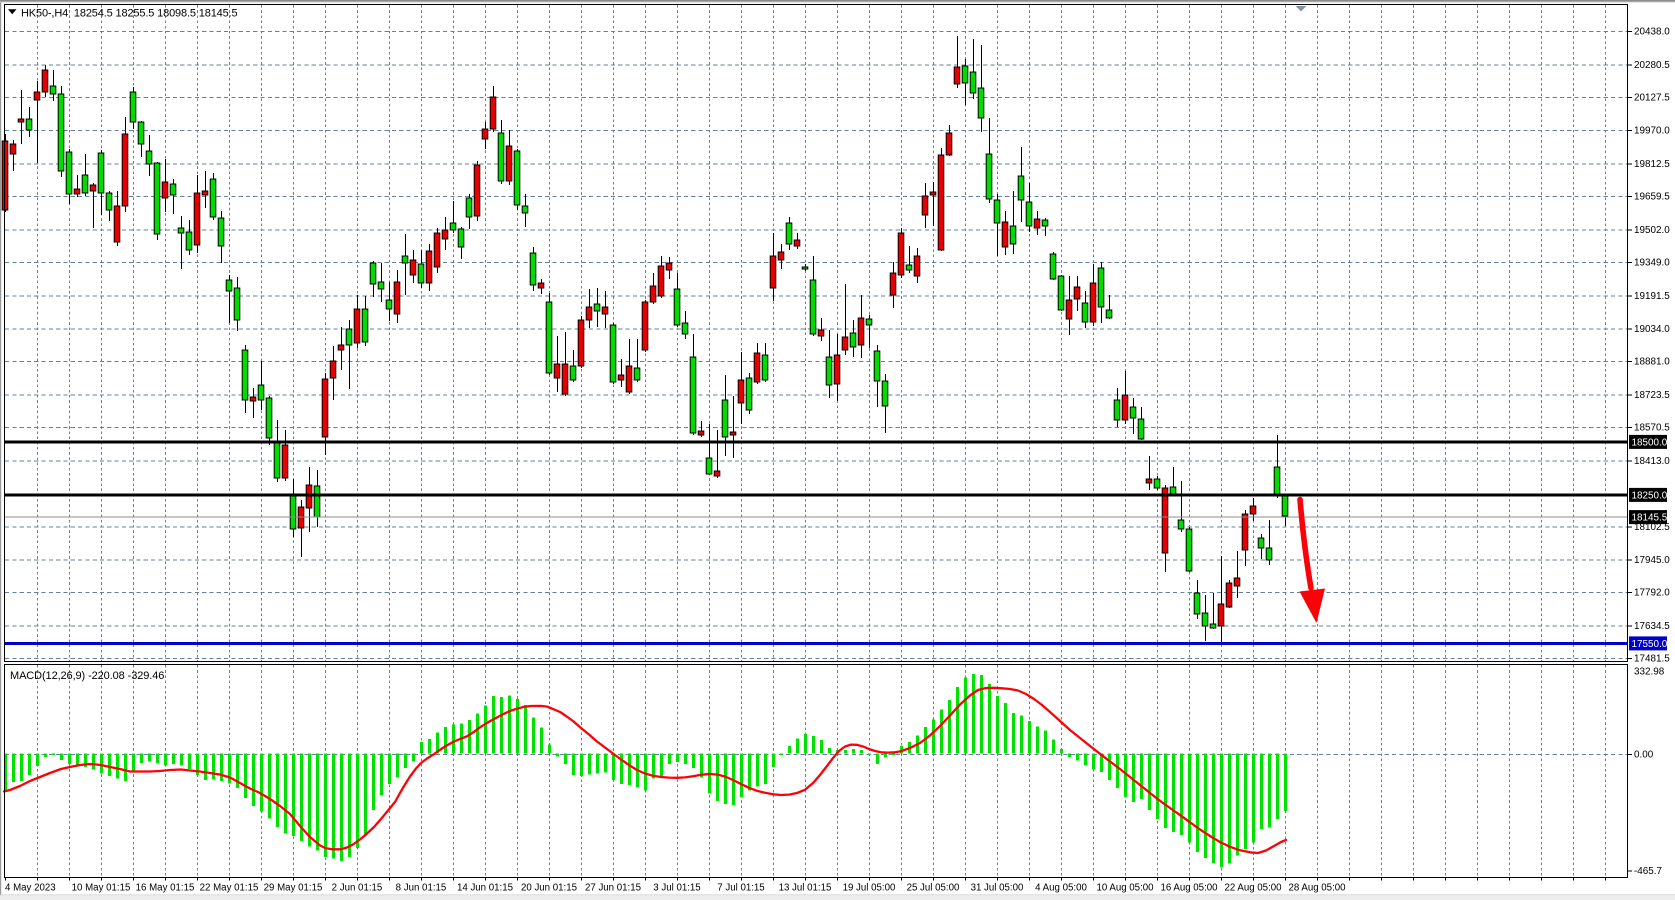 This screenshot has width=1675, height=900. I want to click on svg-text: 19349.0, so click(1652, 262).